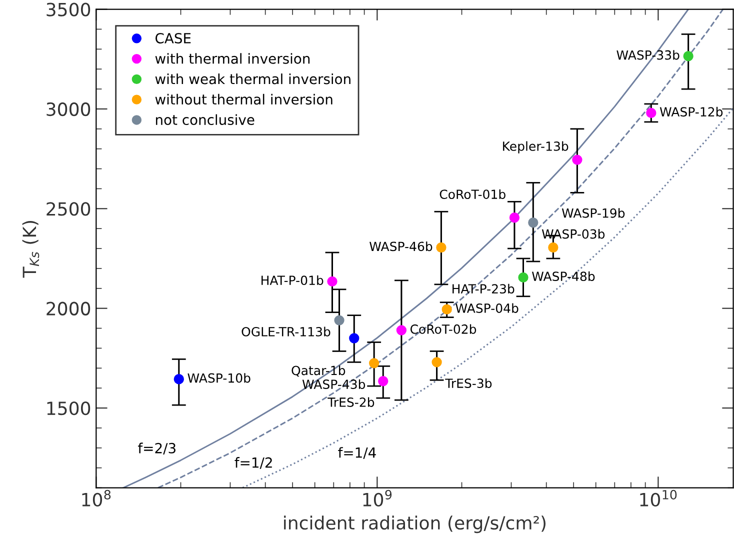 The height and width of the screenshot is (545, 734). Describe the element at coordinates (68, 209) in the screenshot. I see `y-tick-label: 2500` at that location.